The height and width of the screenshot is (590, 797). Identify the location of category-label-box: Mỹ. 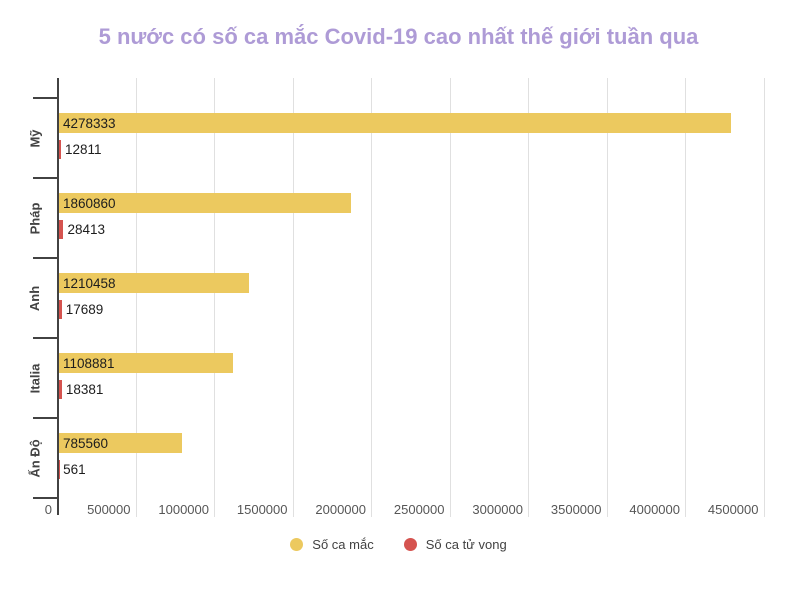
(35, 138).